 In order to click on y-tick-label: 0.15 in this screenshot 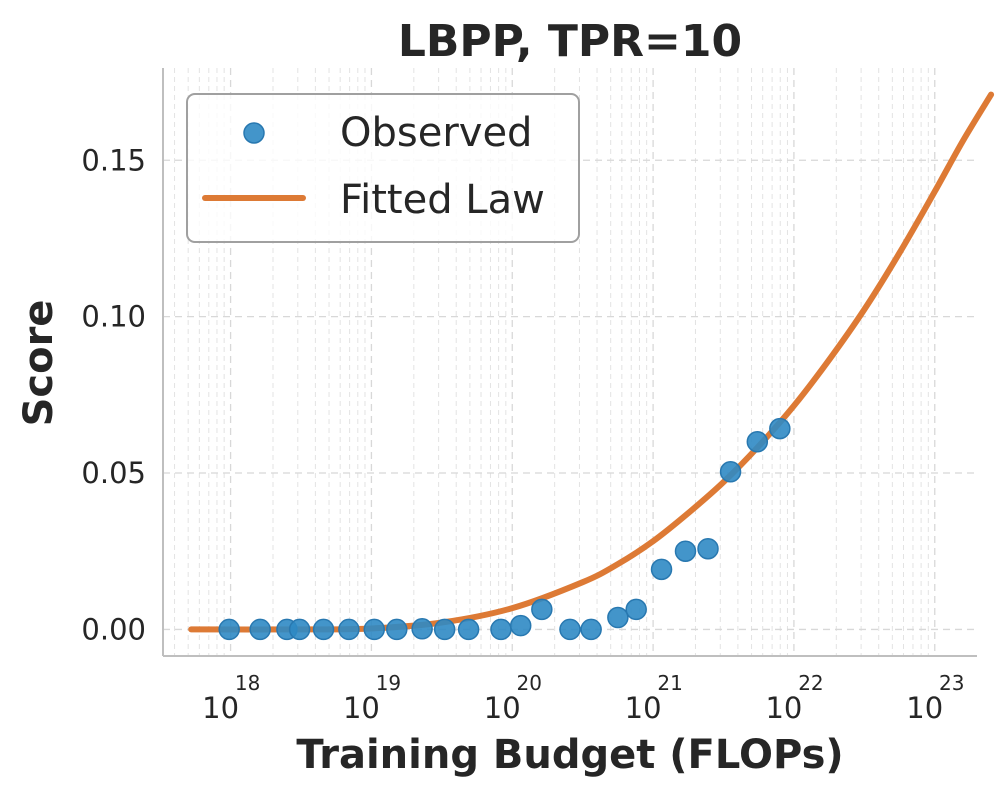, I will do `click(113, 160)`.